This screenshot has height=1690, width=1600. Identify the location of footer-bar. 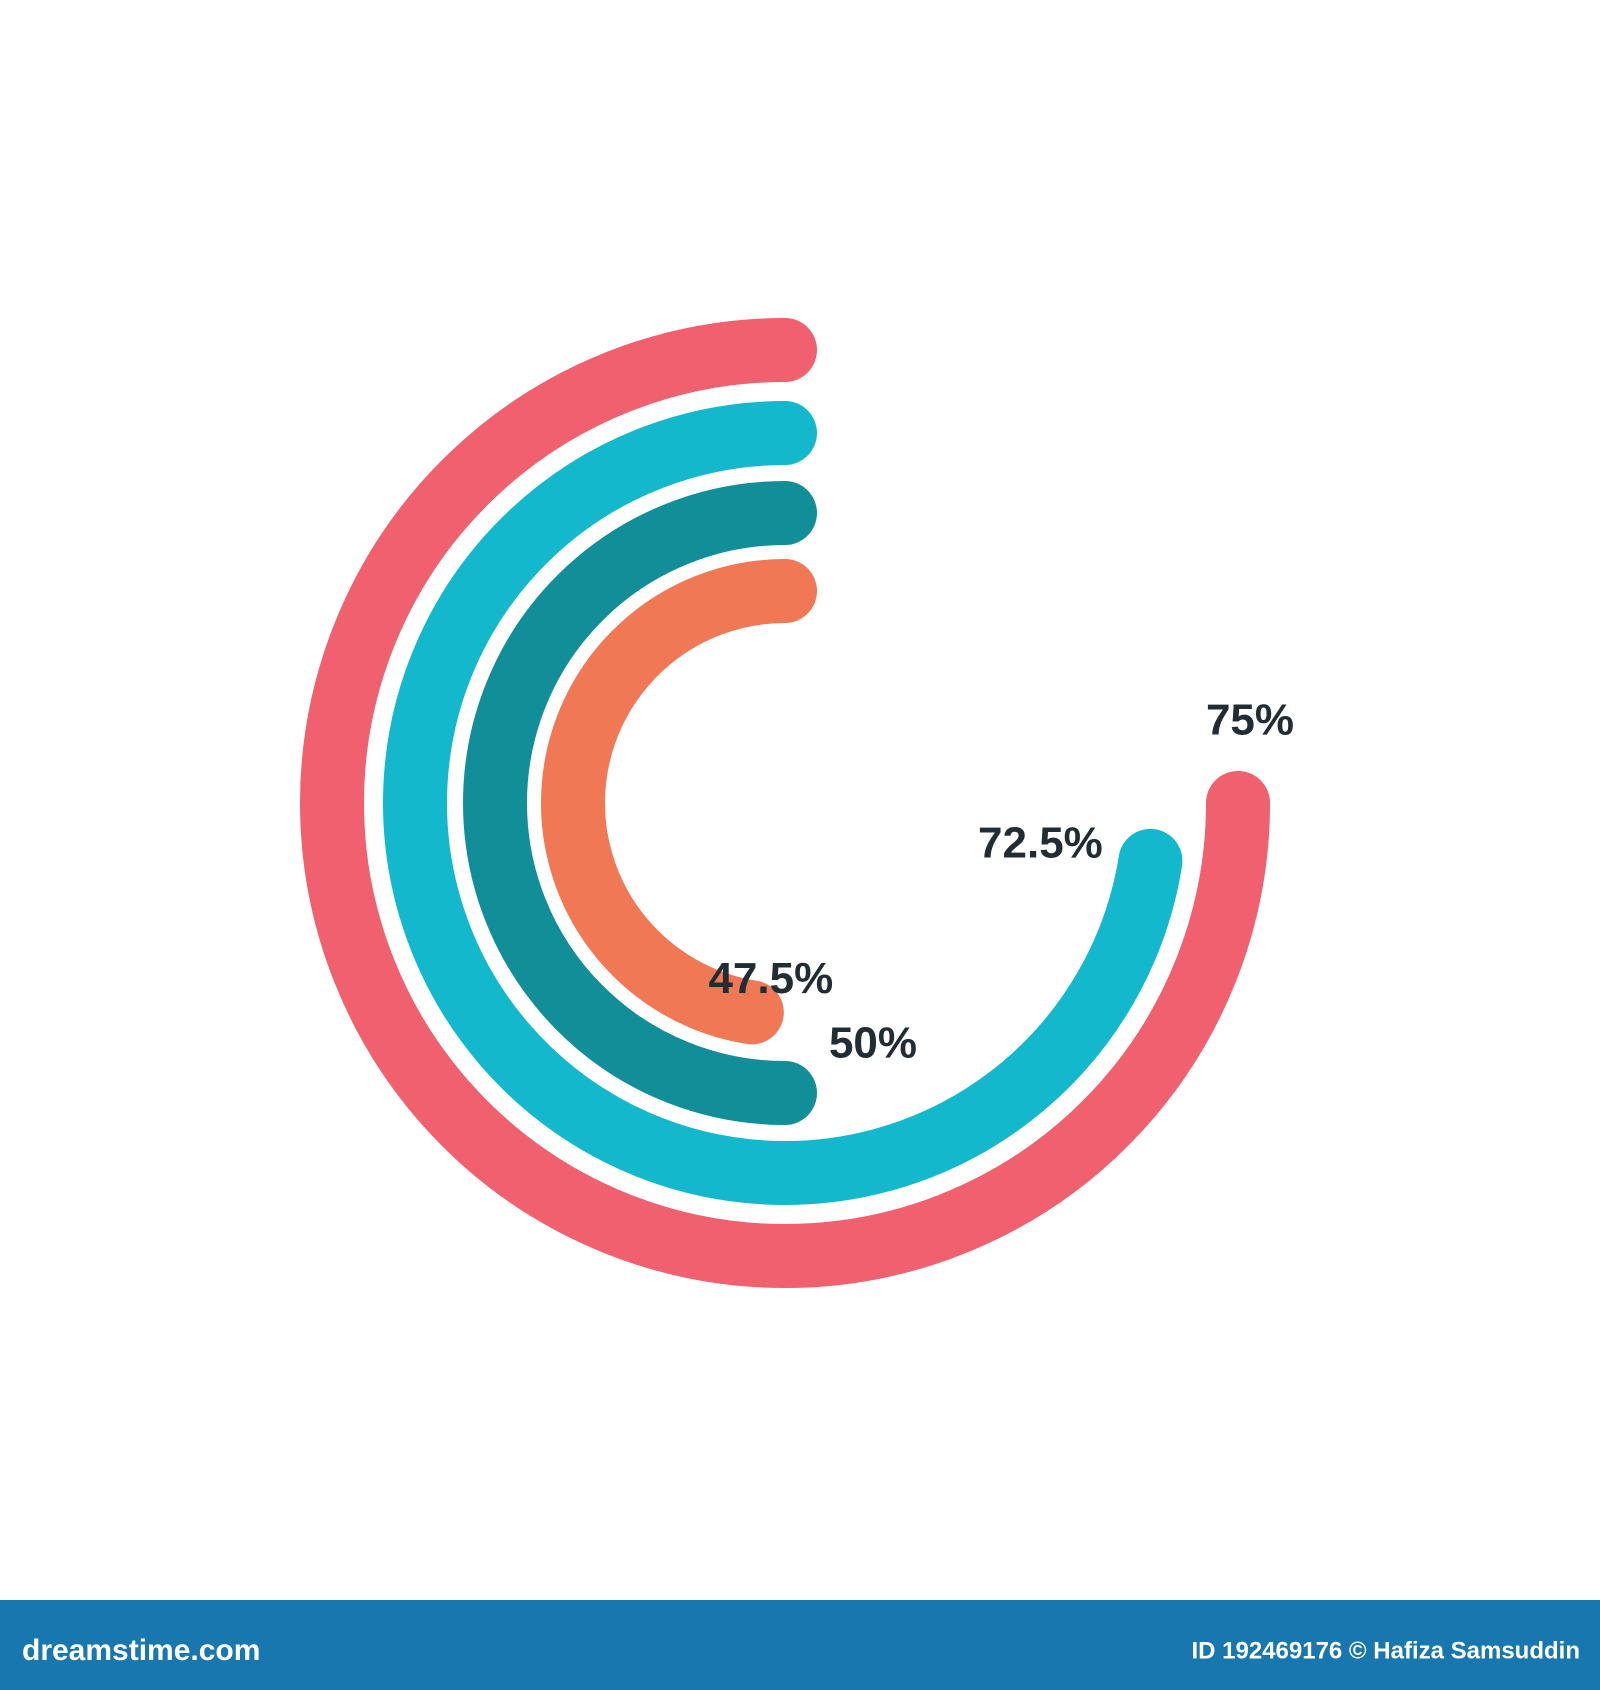
(800, 1645).